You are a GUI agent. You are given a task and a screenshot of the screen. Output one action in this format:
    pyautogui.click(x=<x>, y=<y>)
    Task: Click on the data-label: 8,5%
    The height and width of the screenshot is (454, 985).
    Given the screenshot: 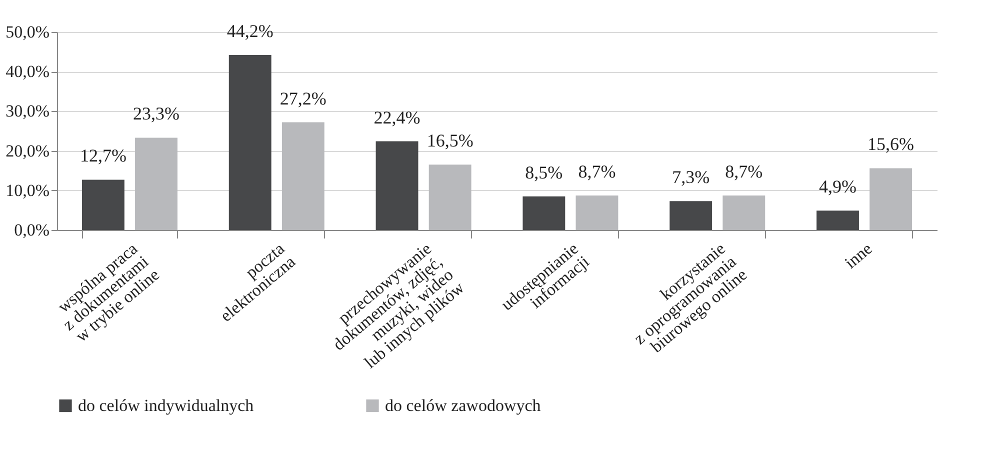 What is the action you would take?
    pyautogui.click(x=544, y=172)
    